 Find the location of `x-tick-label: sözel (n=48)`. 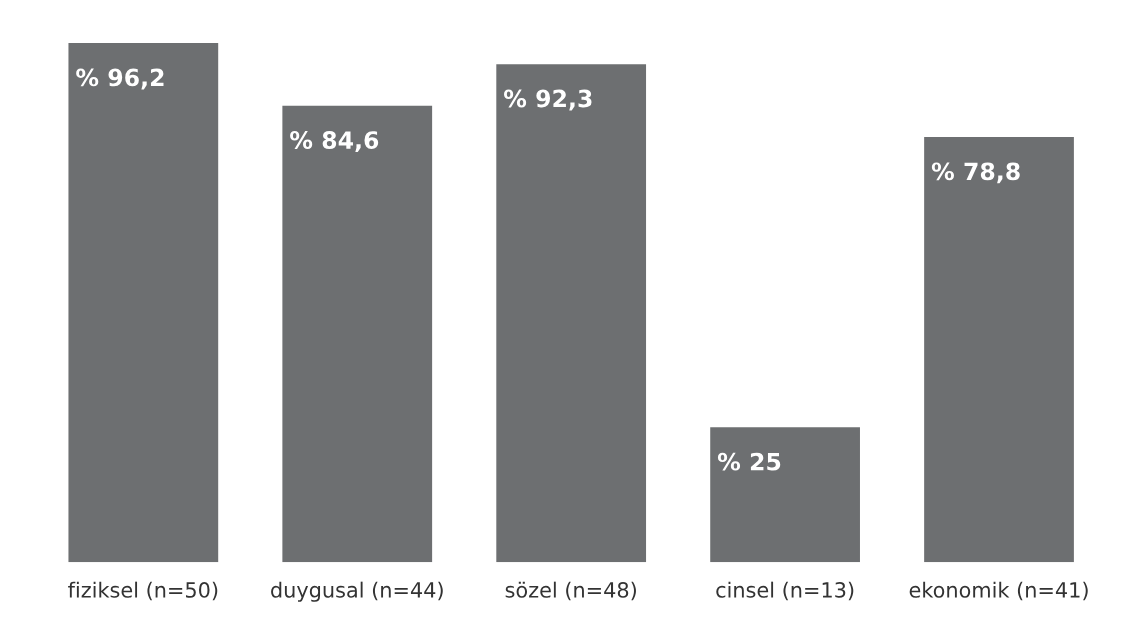

x-tick-label: sözel (n=48) is located at coordinates (570, 591).